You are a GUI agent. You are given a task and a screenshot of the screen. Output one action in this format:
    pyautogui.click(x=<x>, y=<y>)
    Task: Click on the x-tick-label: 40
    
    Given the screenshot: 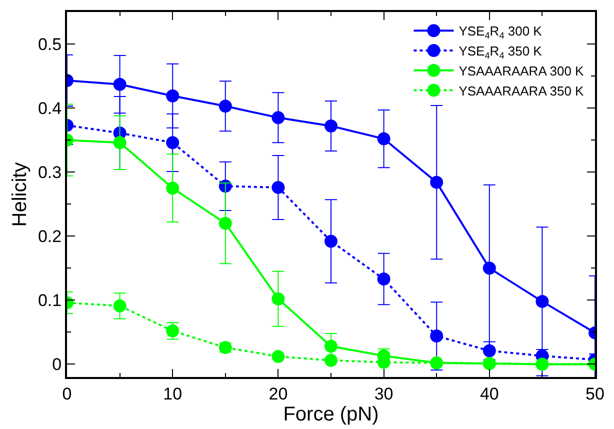 What is the action you would take?
    pyautogui.click(x=489, y=394)
    